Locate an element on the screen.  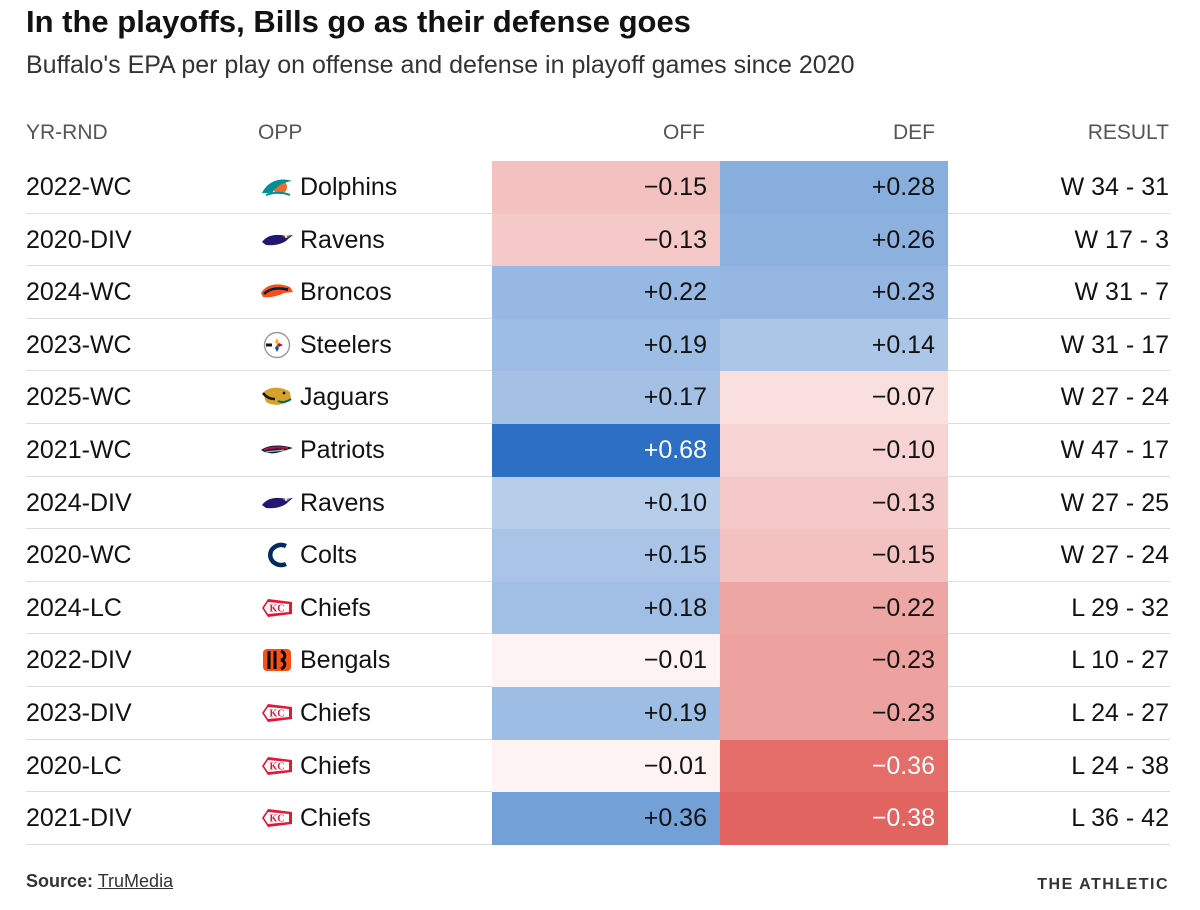
table-row: 2023-WC Steelers +0.19 +0.14 W 31 - 17 is located at coordinates (600, 345).